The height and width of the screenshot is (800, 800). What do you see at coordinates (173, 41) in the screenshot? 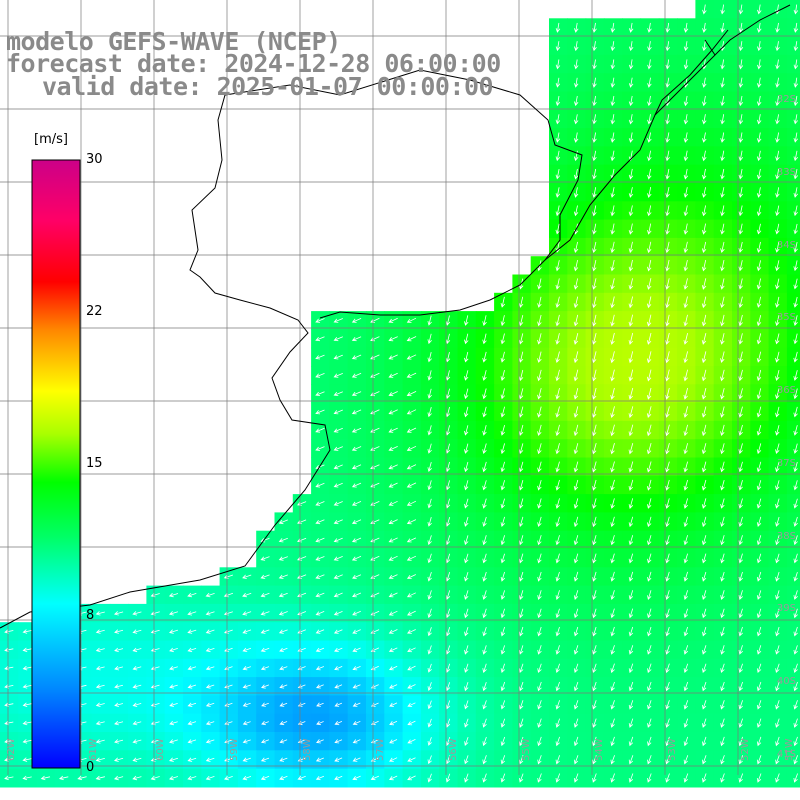
I see `title-model: modelo GEFS-WAVE (NCEP)` at bounding box center [173, 41].